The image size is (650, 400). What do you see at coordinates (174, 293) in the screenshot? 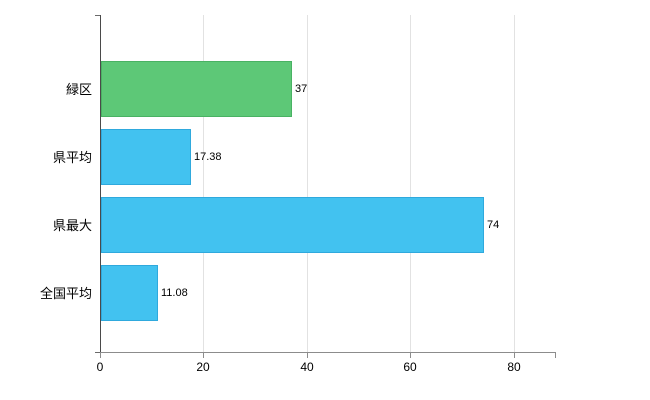
I see `bar-value-label-3: 11.08` at bounding box center [174, 293].